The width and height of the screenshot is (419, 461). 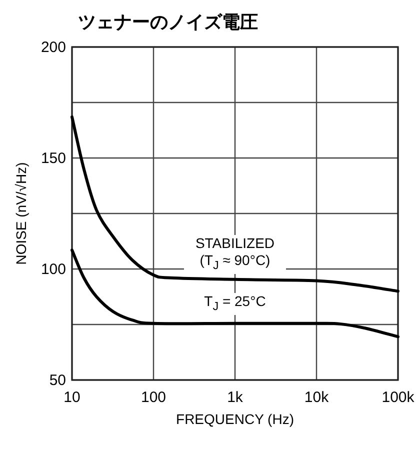 What do you see at coordinates (398, 397) in the screenshot?
I see `x-tick-label: 100k` at bounding box center [398, 397].